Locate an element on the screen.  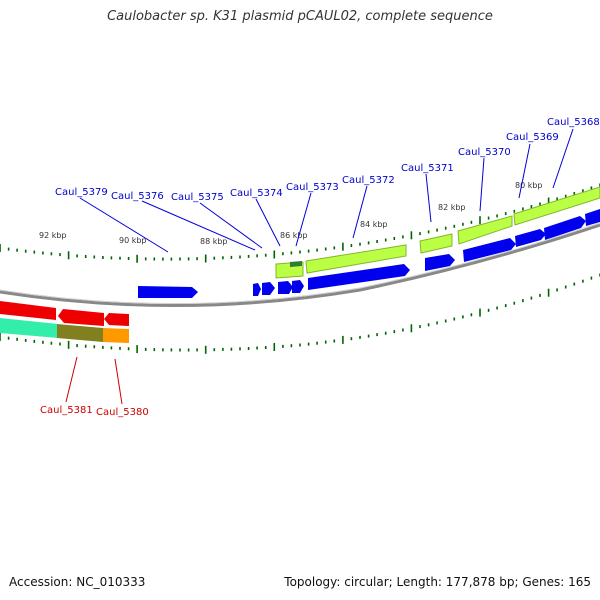
kbp-label: 84 kbp is located at coordinates (374, 224).